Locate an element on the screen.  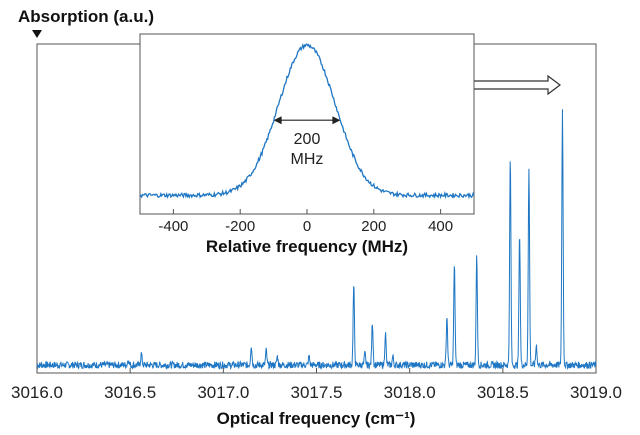
y-axis-arrow-icon is located at coordinates (37, 34).